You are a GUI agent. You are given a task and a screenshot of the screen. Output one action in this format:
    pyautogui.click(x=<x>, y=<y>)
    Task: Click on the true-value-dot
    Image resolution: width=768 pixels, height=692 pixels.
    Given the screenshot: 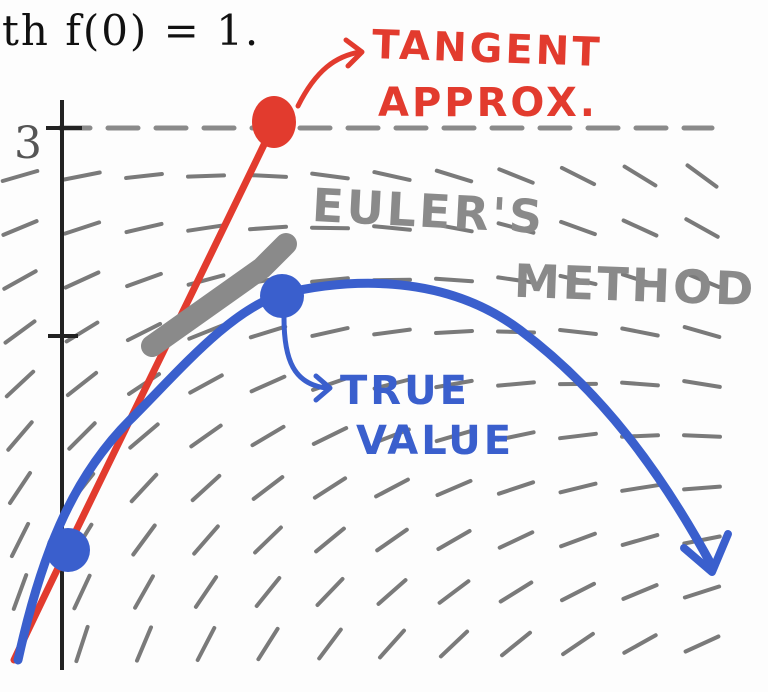 What is the action you would take?
    pyautogui.click(x=282, y=296)
    